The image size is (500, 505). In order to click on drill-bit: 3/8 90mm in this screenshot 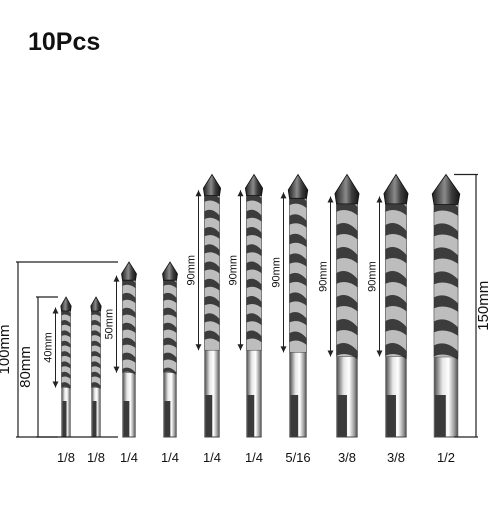, I will do `click(339, 319)`.